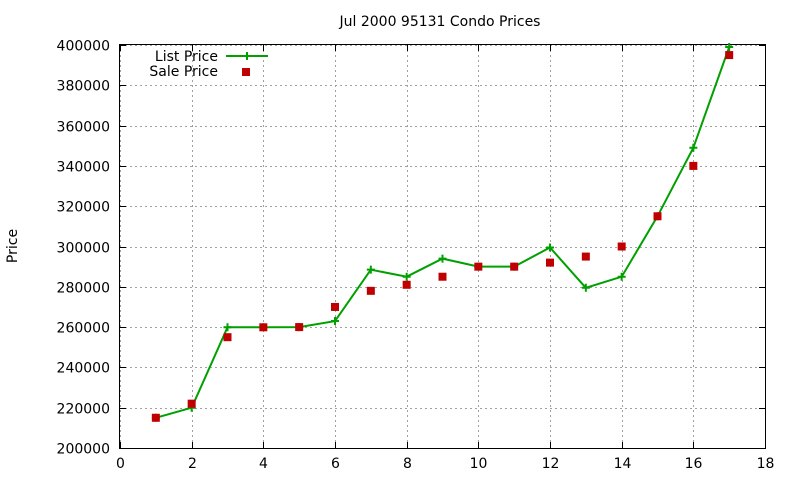 The height and width of the screenshot is (480, 800). What do you see at coordinates (83, 289) in the screenshot?
I see `y-tick-label: 280000` at bounding box center [83, 289].